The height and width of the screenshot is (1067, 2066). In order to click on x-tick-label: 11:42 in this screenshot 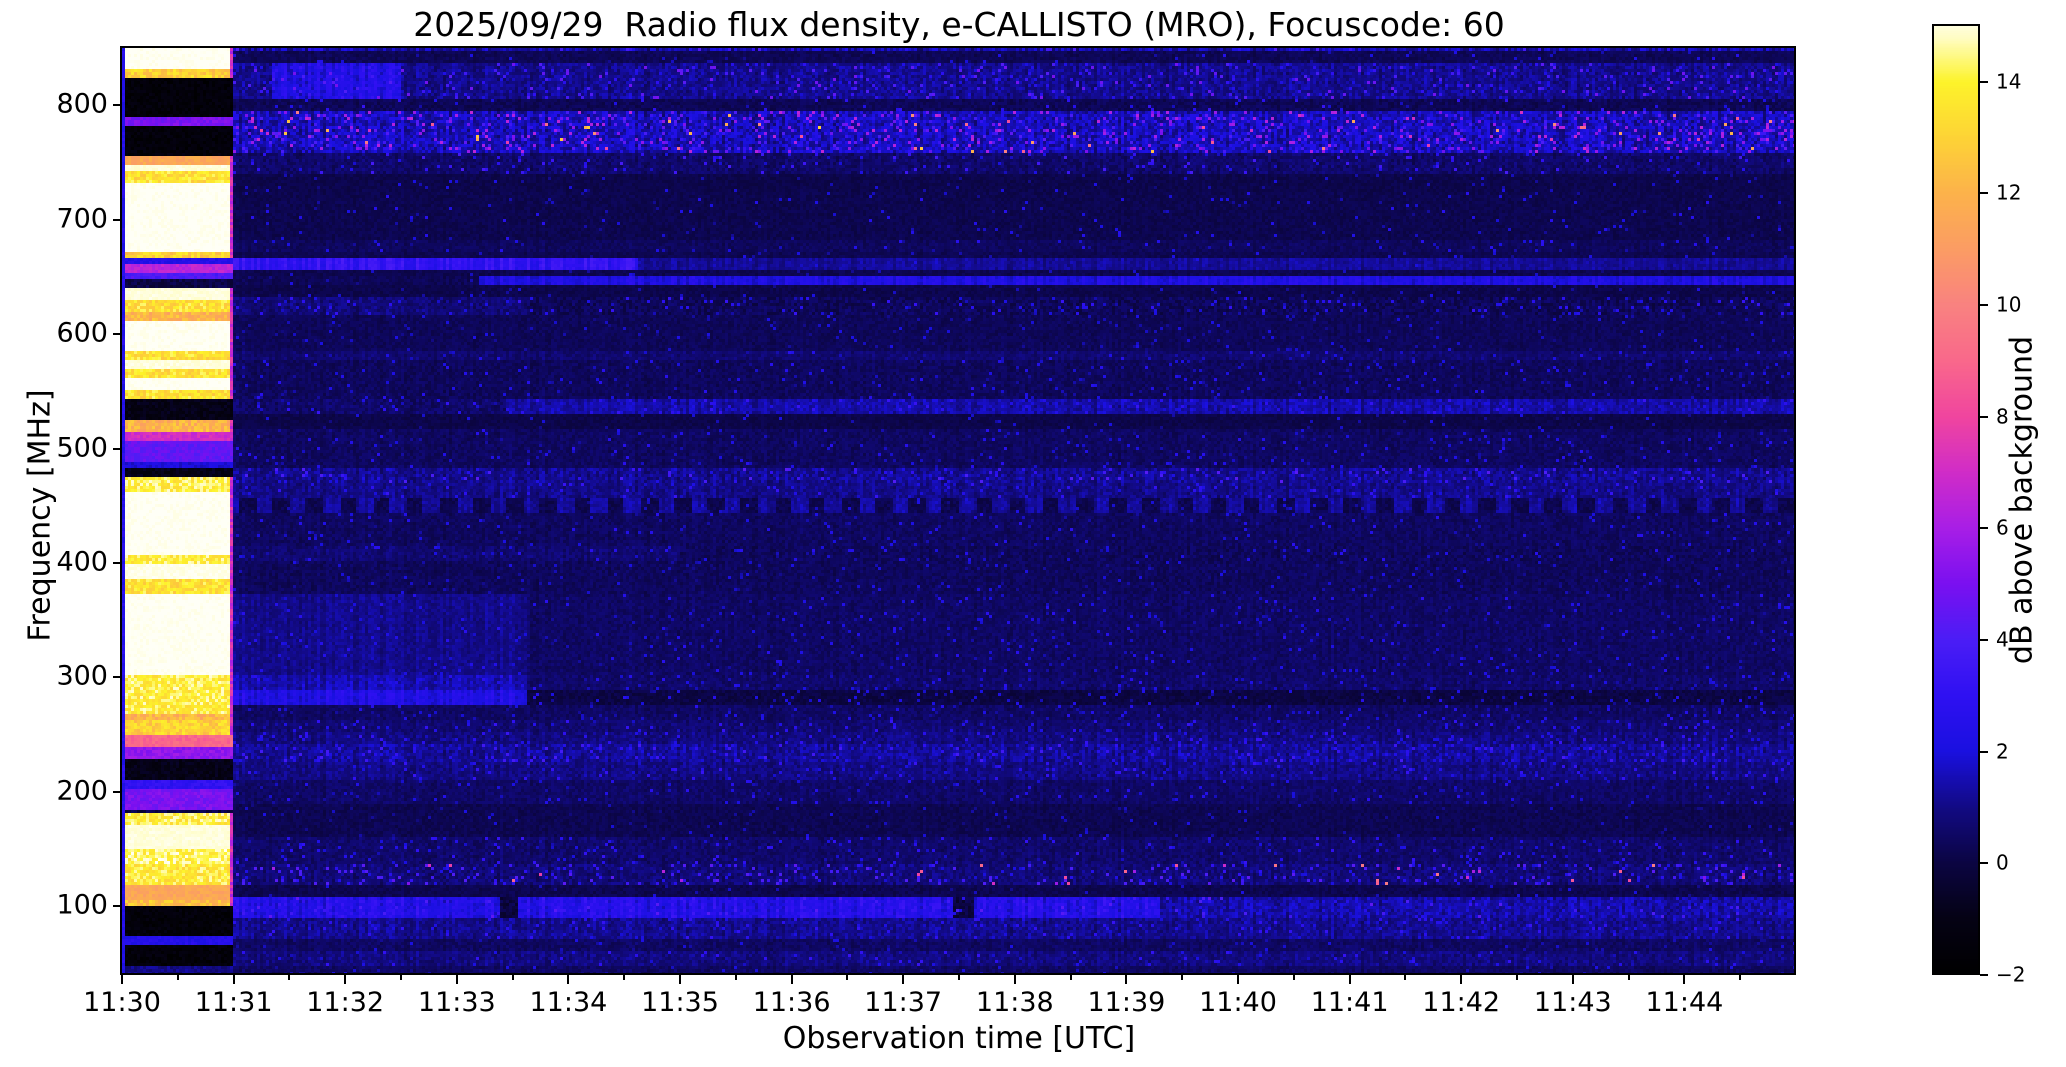, I will do `click(1461, 1002)`.